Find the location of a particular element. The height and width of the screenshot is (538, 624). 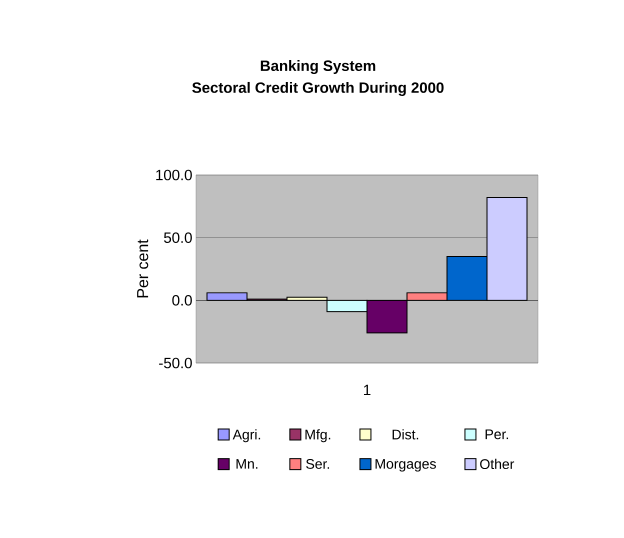

legend-label: Morgages is located at coordinates (406, 465).